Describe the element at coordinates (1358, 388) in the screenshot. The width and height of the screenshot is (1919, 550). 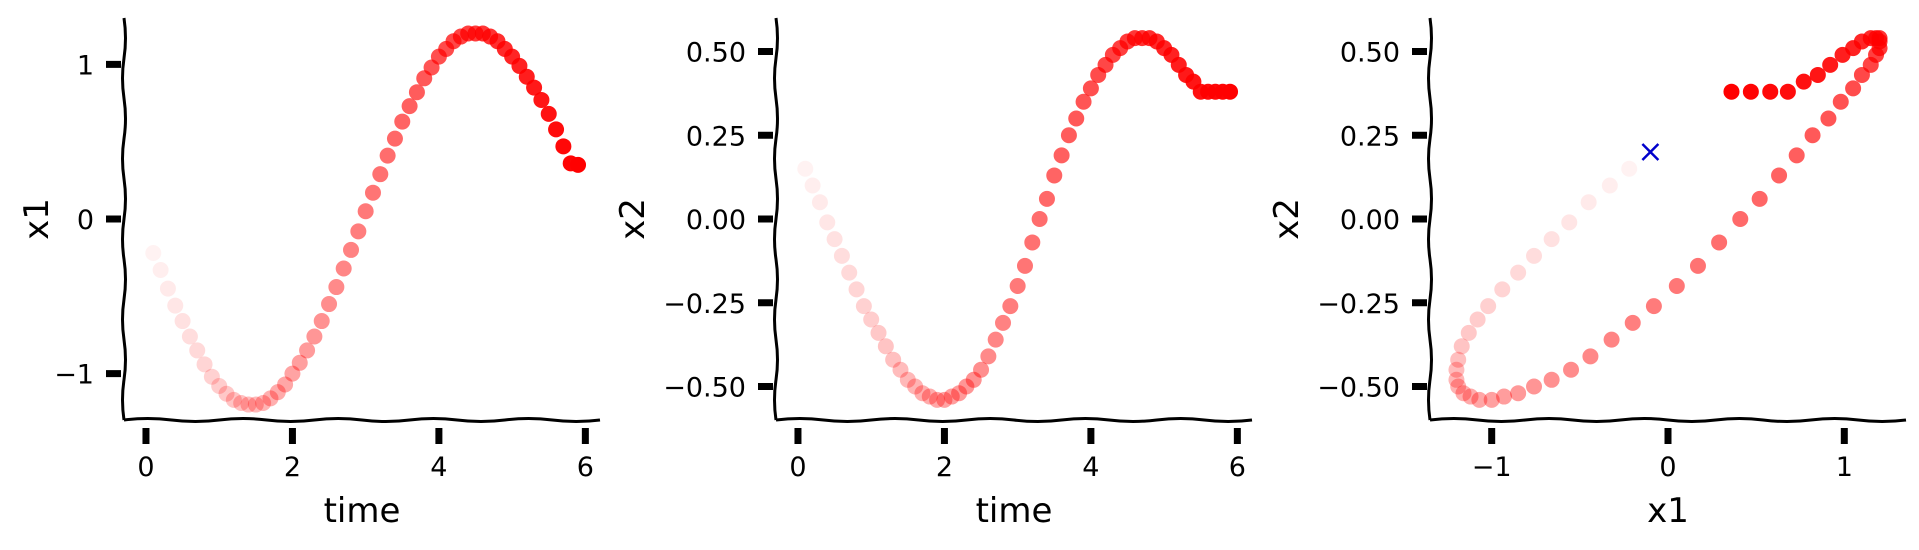
I see `y-tick-label: −0.50` at that location.